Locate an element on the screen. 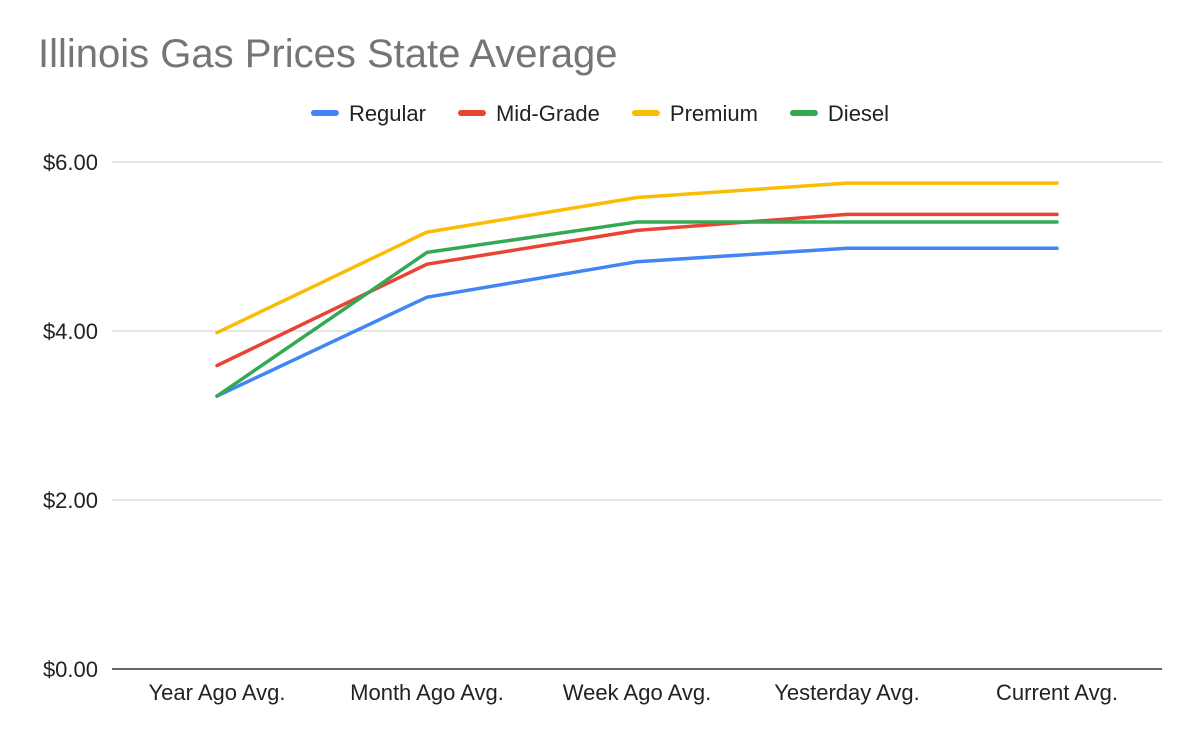  x-tick-label: Month Ago Avg. is located at coordinates (427, 692).